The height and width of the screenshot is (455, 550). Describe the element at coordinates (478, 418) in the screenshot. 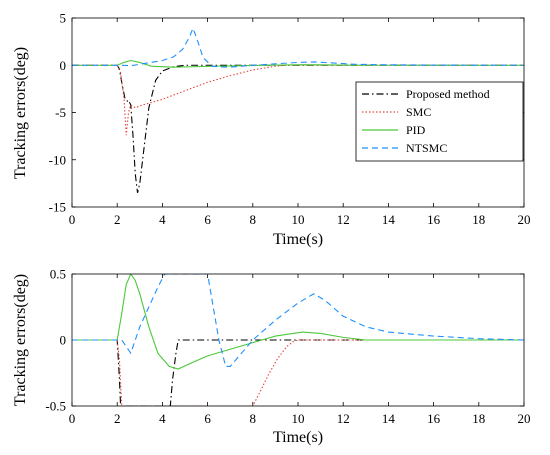

I see `bottom-x-tick-label: 18` at that location.